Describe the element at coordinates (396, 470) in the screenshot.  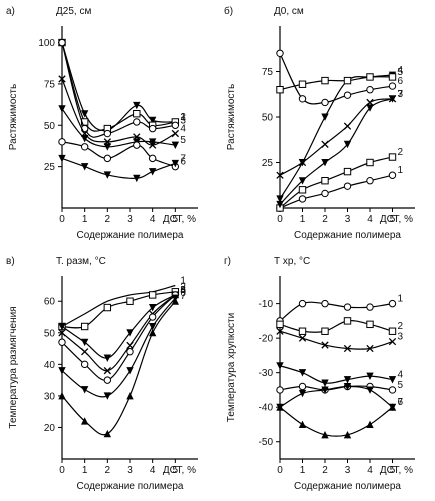
I see `x-unit-label-d: ДСТ, %` at that location.